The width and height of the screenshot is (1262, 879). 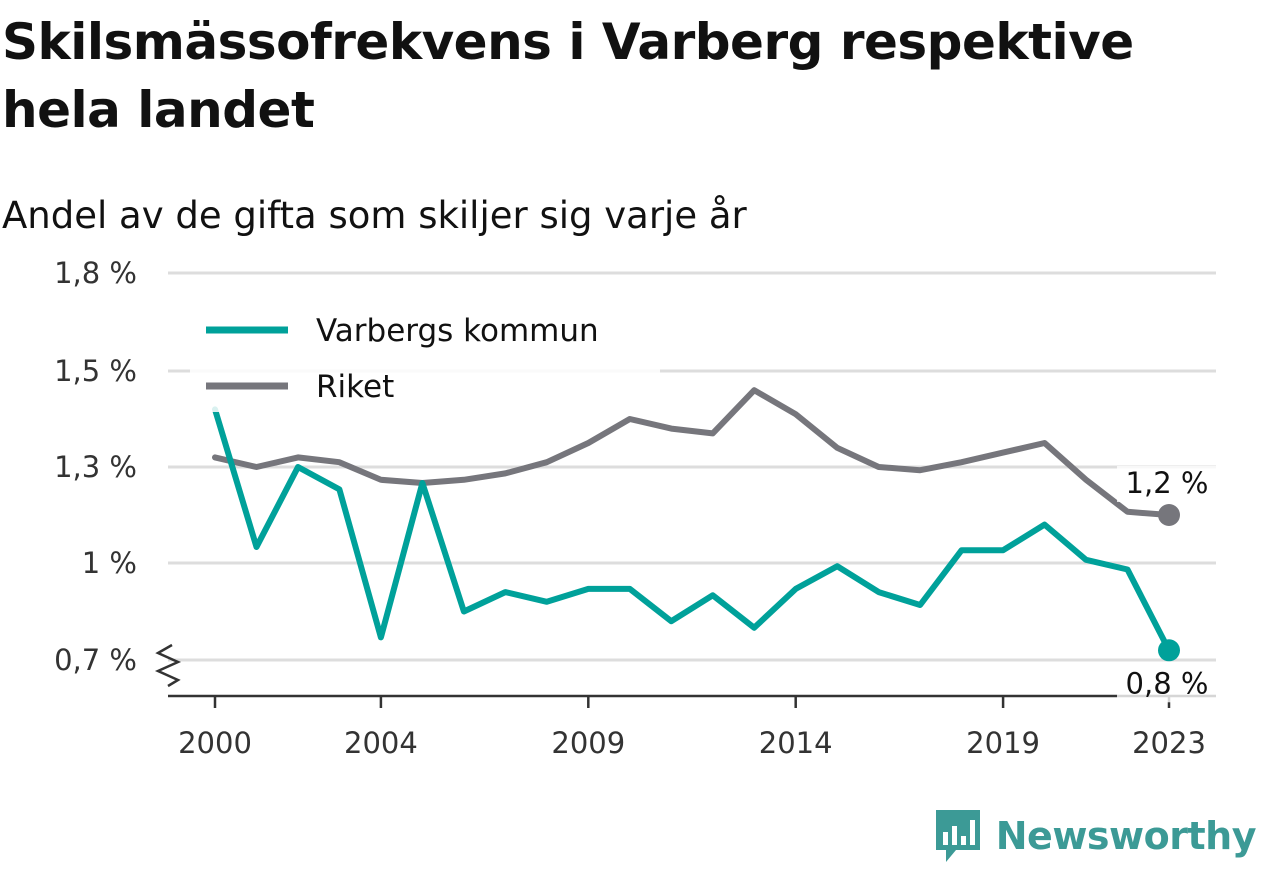 I want to click on series-line-riket, so click(x=692, y=452).